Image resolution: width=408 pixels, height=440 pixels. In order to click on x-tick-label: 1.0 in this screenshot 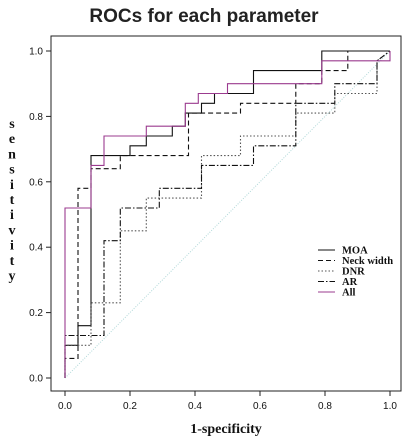, I will do `click(390, 406)`.